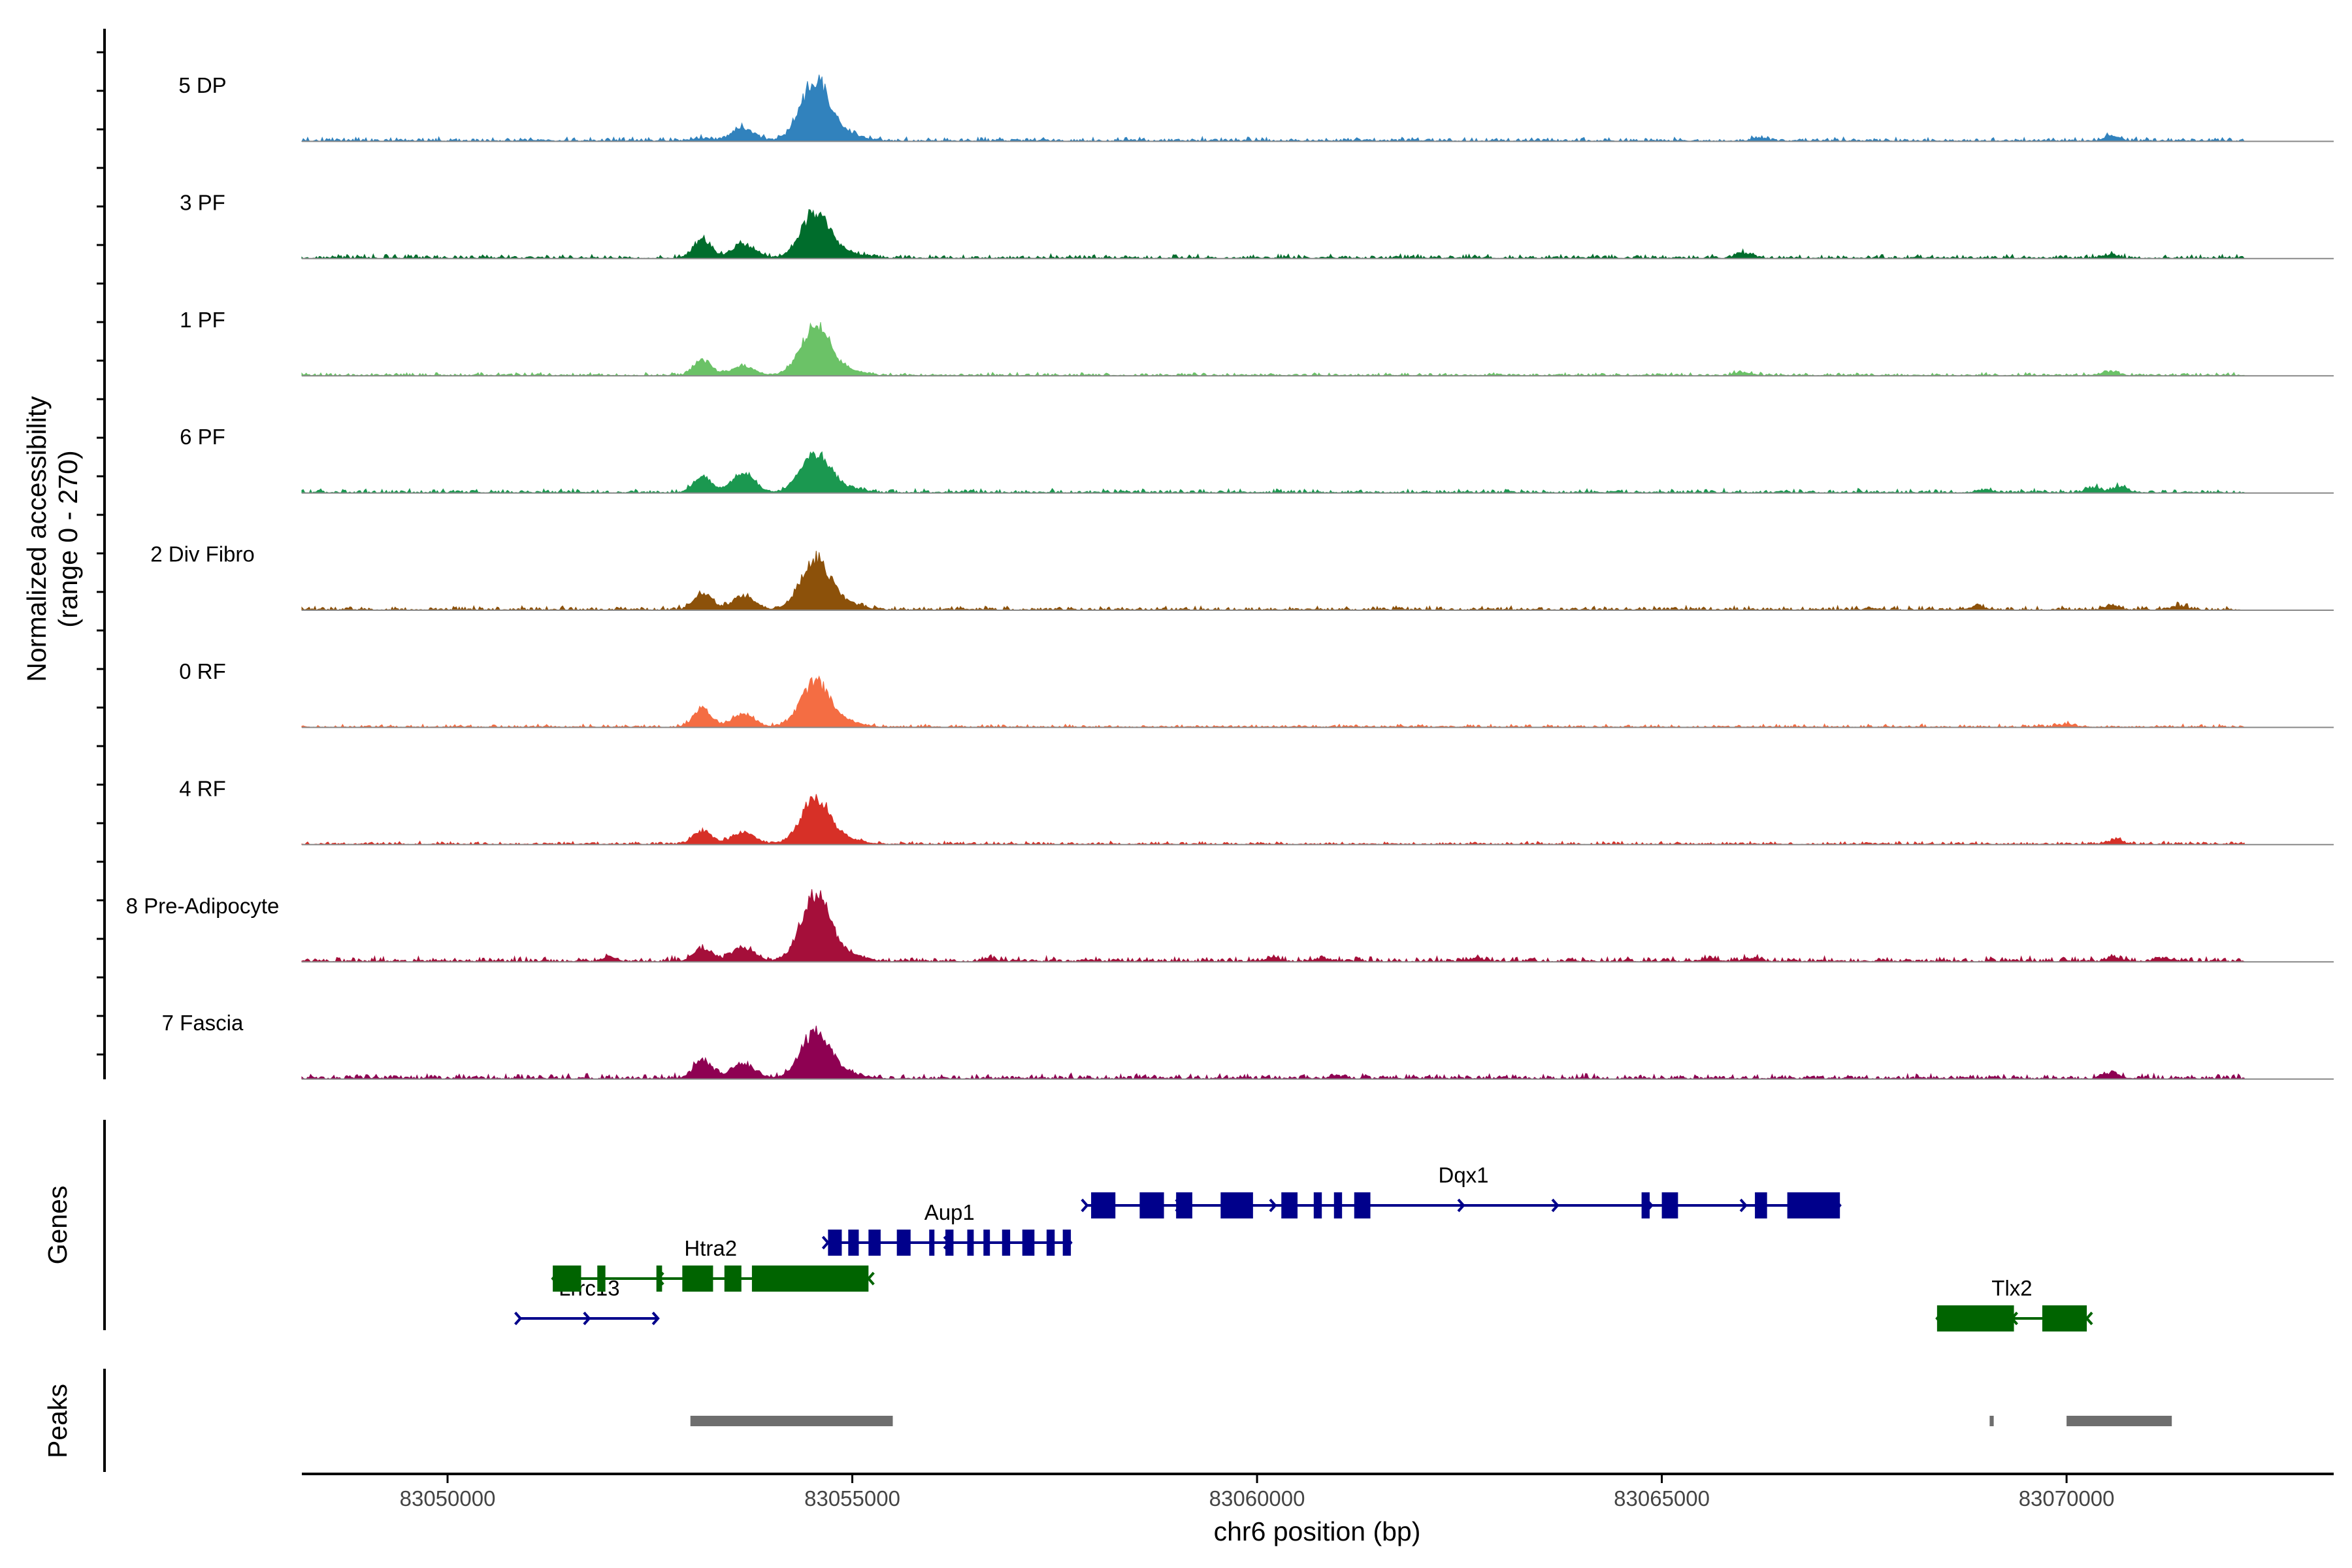 This screenshot has height=1568, width=2352. Describe the element at coordinates (1464, 1175) in the screenshot. I see `gene-label: Dqx1` at that location.